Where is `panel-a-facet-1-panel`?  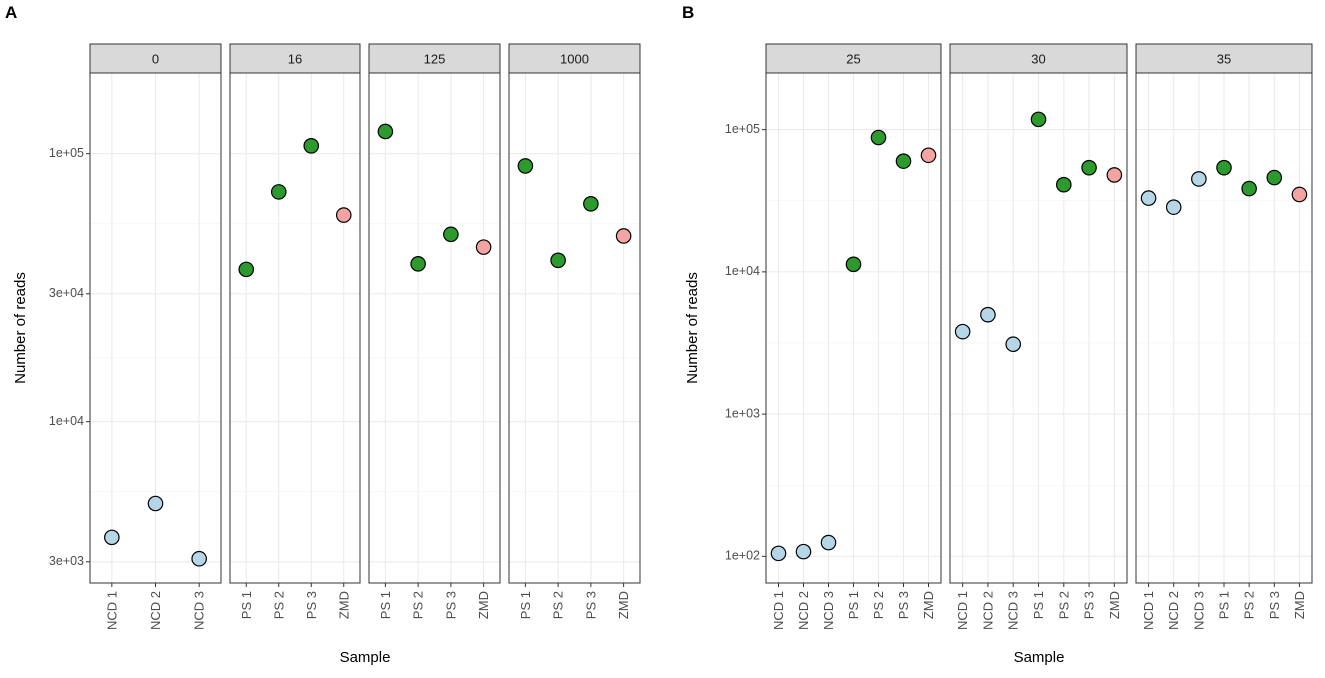
panel-a-facet-1-panel is located at coordinates (295, 328).